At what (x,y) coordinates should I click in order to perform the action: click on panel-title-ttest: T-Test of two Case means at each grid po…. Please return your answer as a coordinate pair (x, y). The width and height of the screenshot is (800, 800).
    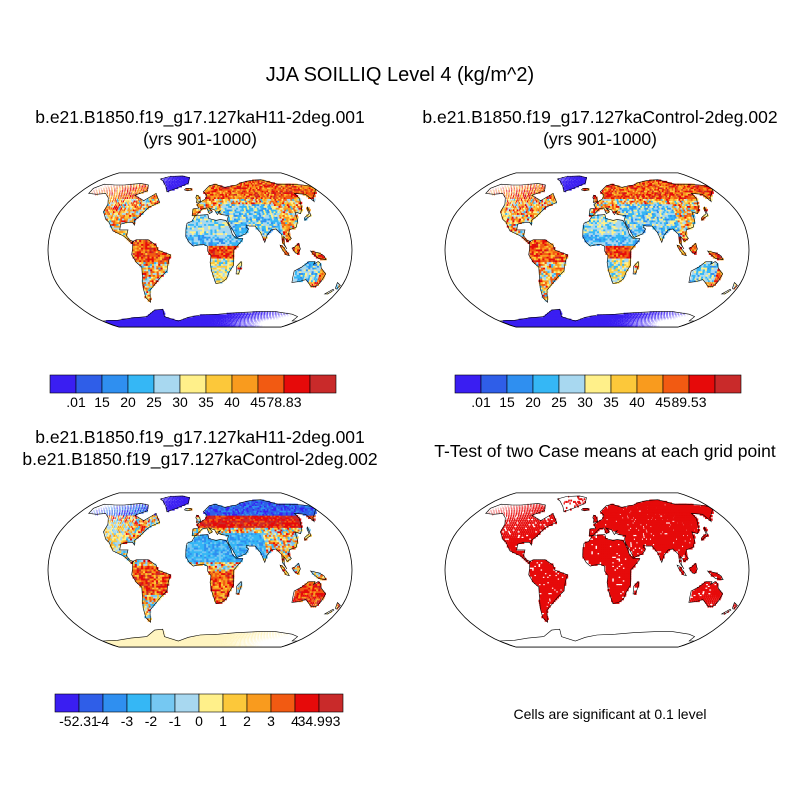
    Looking at the image, I should click on (605, 451).